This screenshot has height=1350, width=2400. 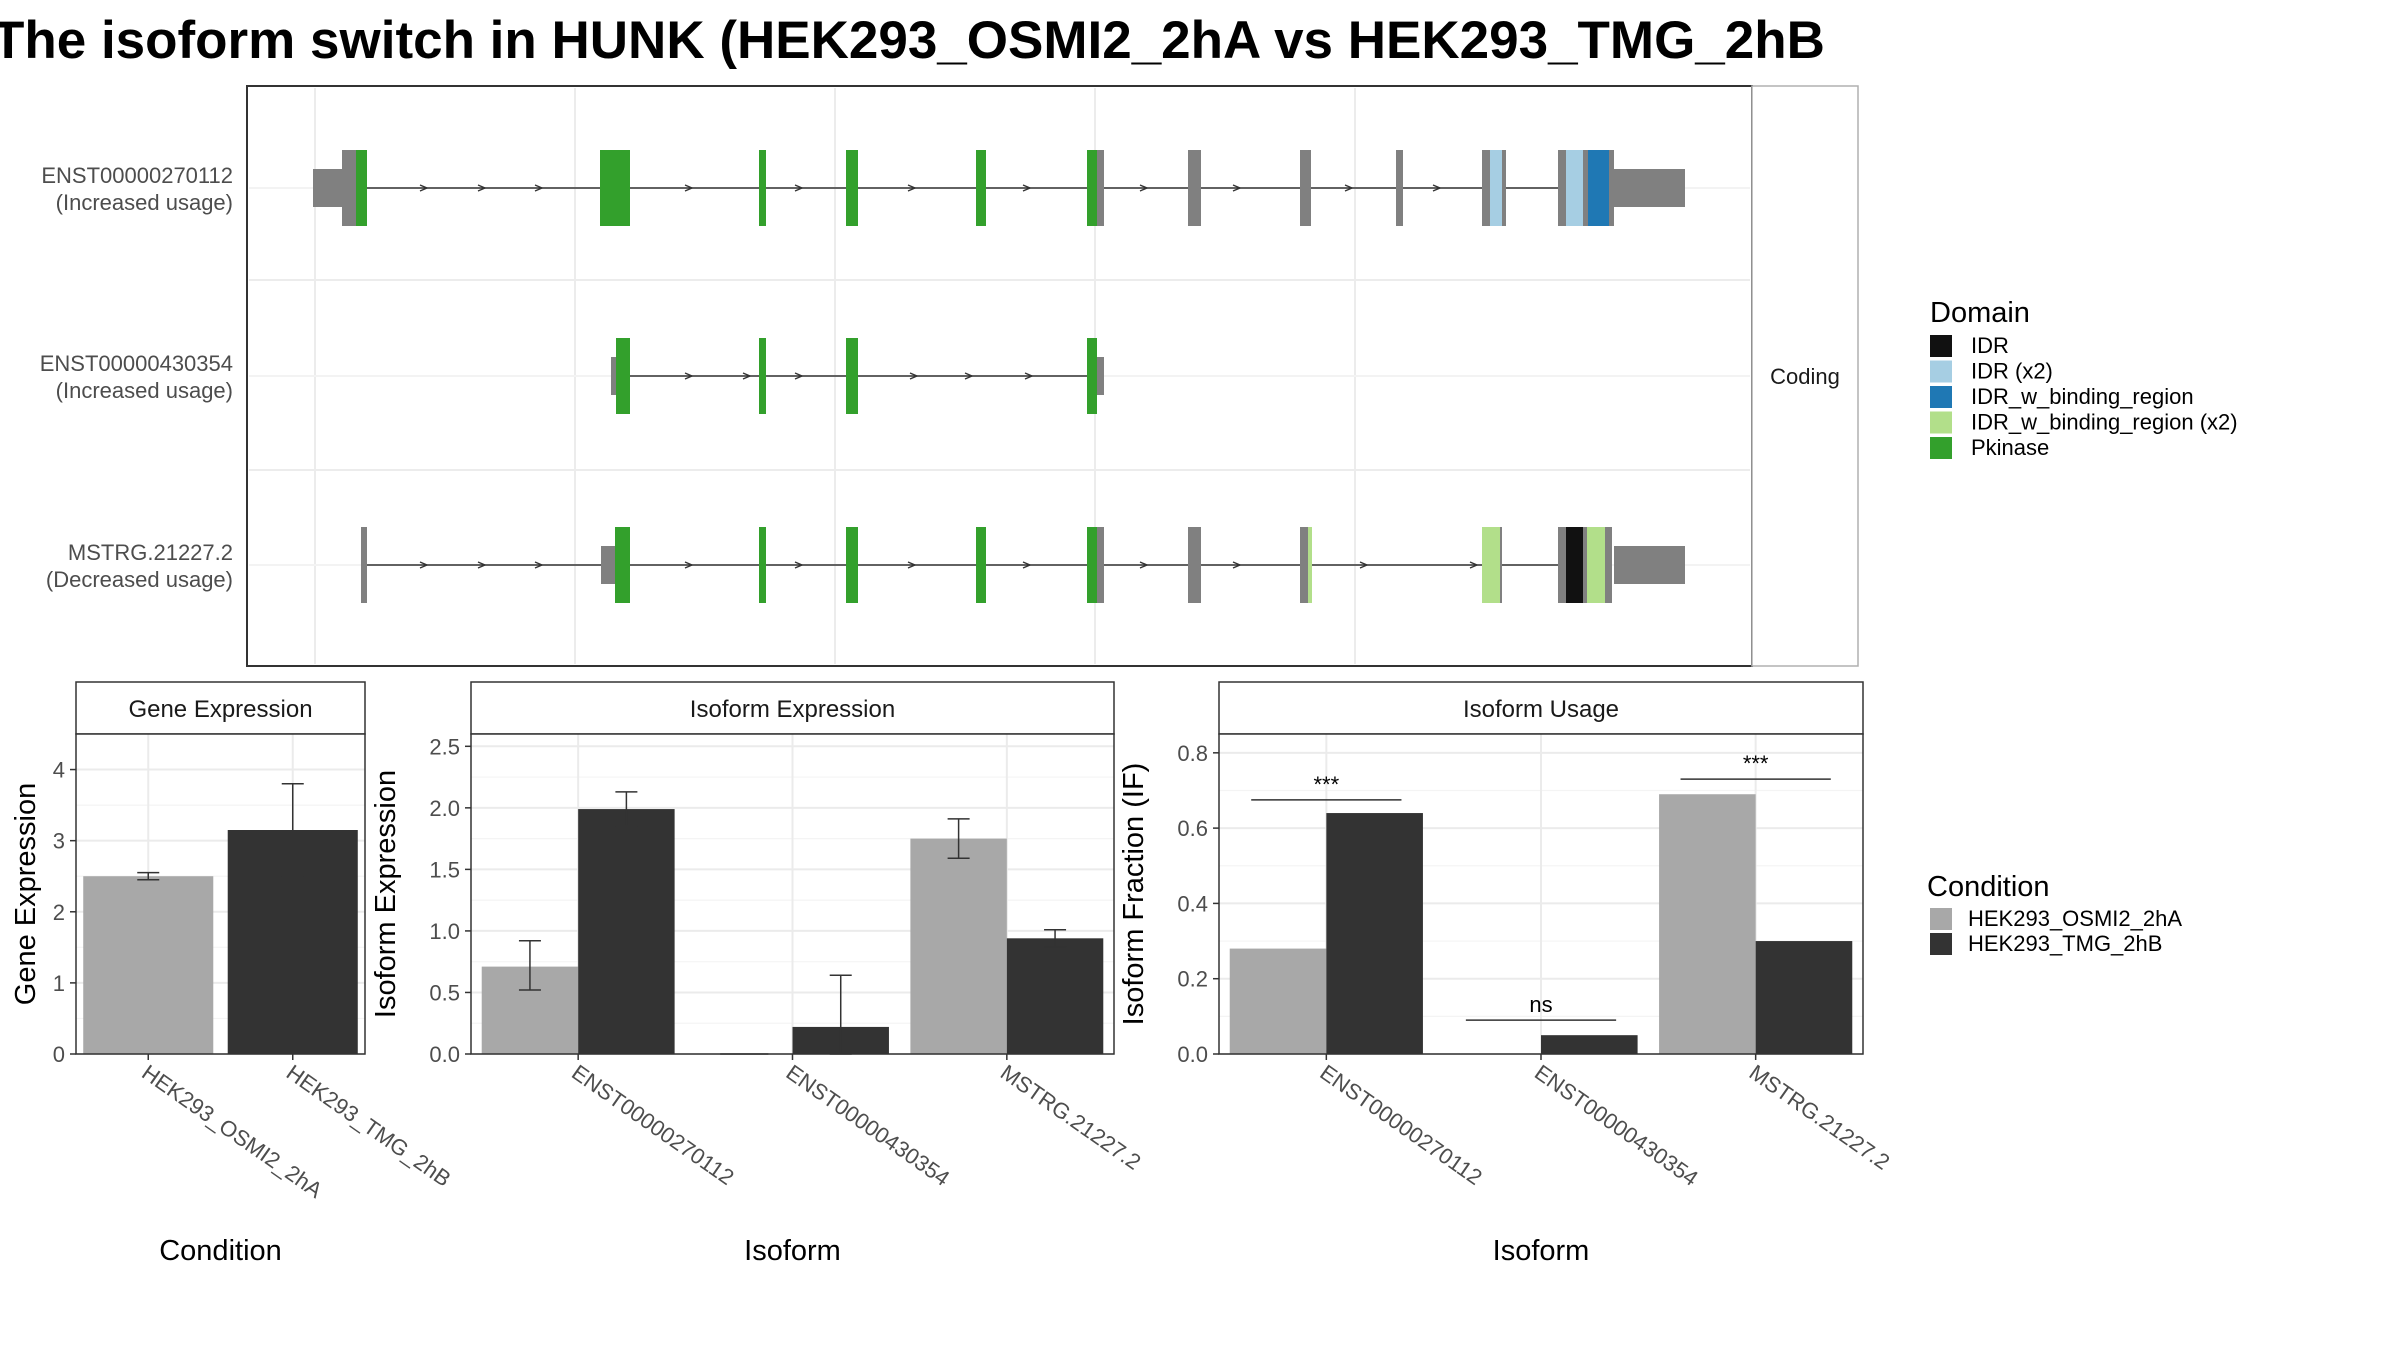 I want to click on domain-legend-label: Pkinase, so click(x=2010, y=447).